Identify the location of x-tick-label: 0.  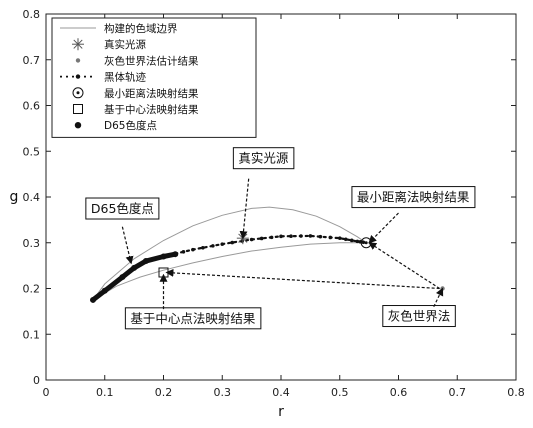
(46, 392).